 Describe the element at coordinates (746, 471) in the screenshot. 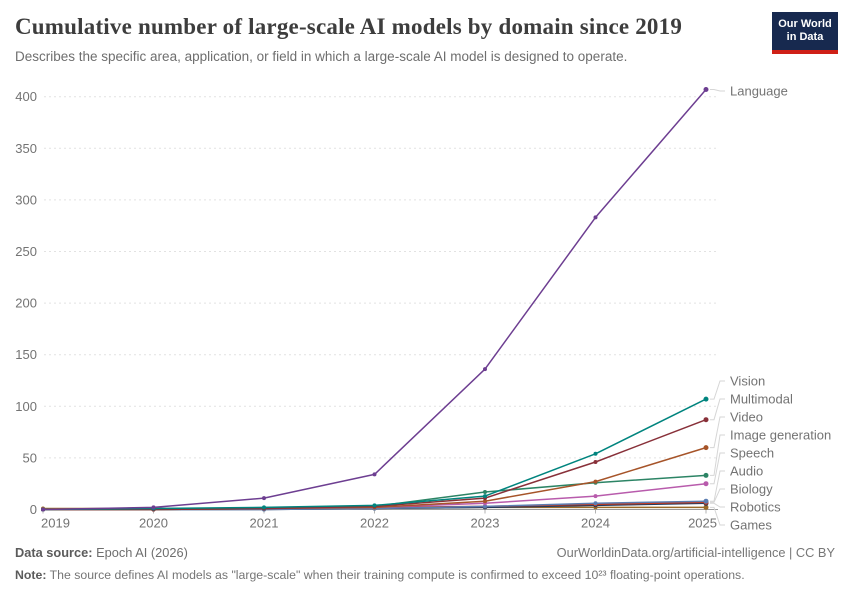

I see `series-label-audio: Audio` at that location.